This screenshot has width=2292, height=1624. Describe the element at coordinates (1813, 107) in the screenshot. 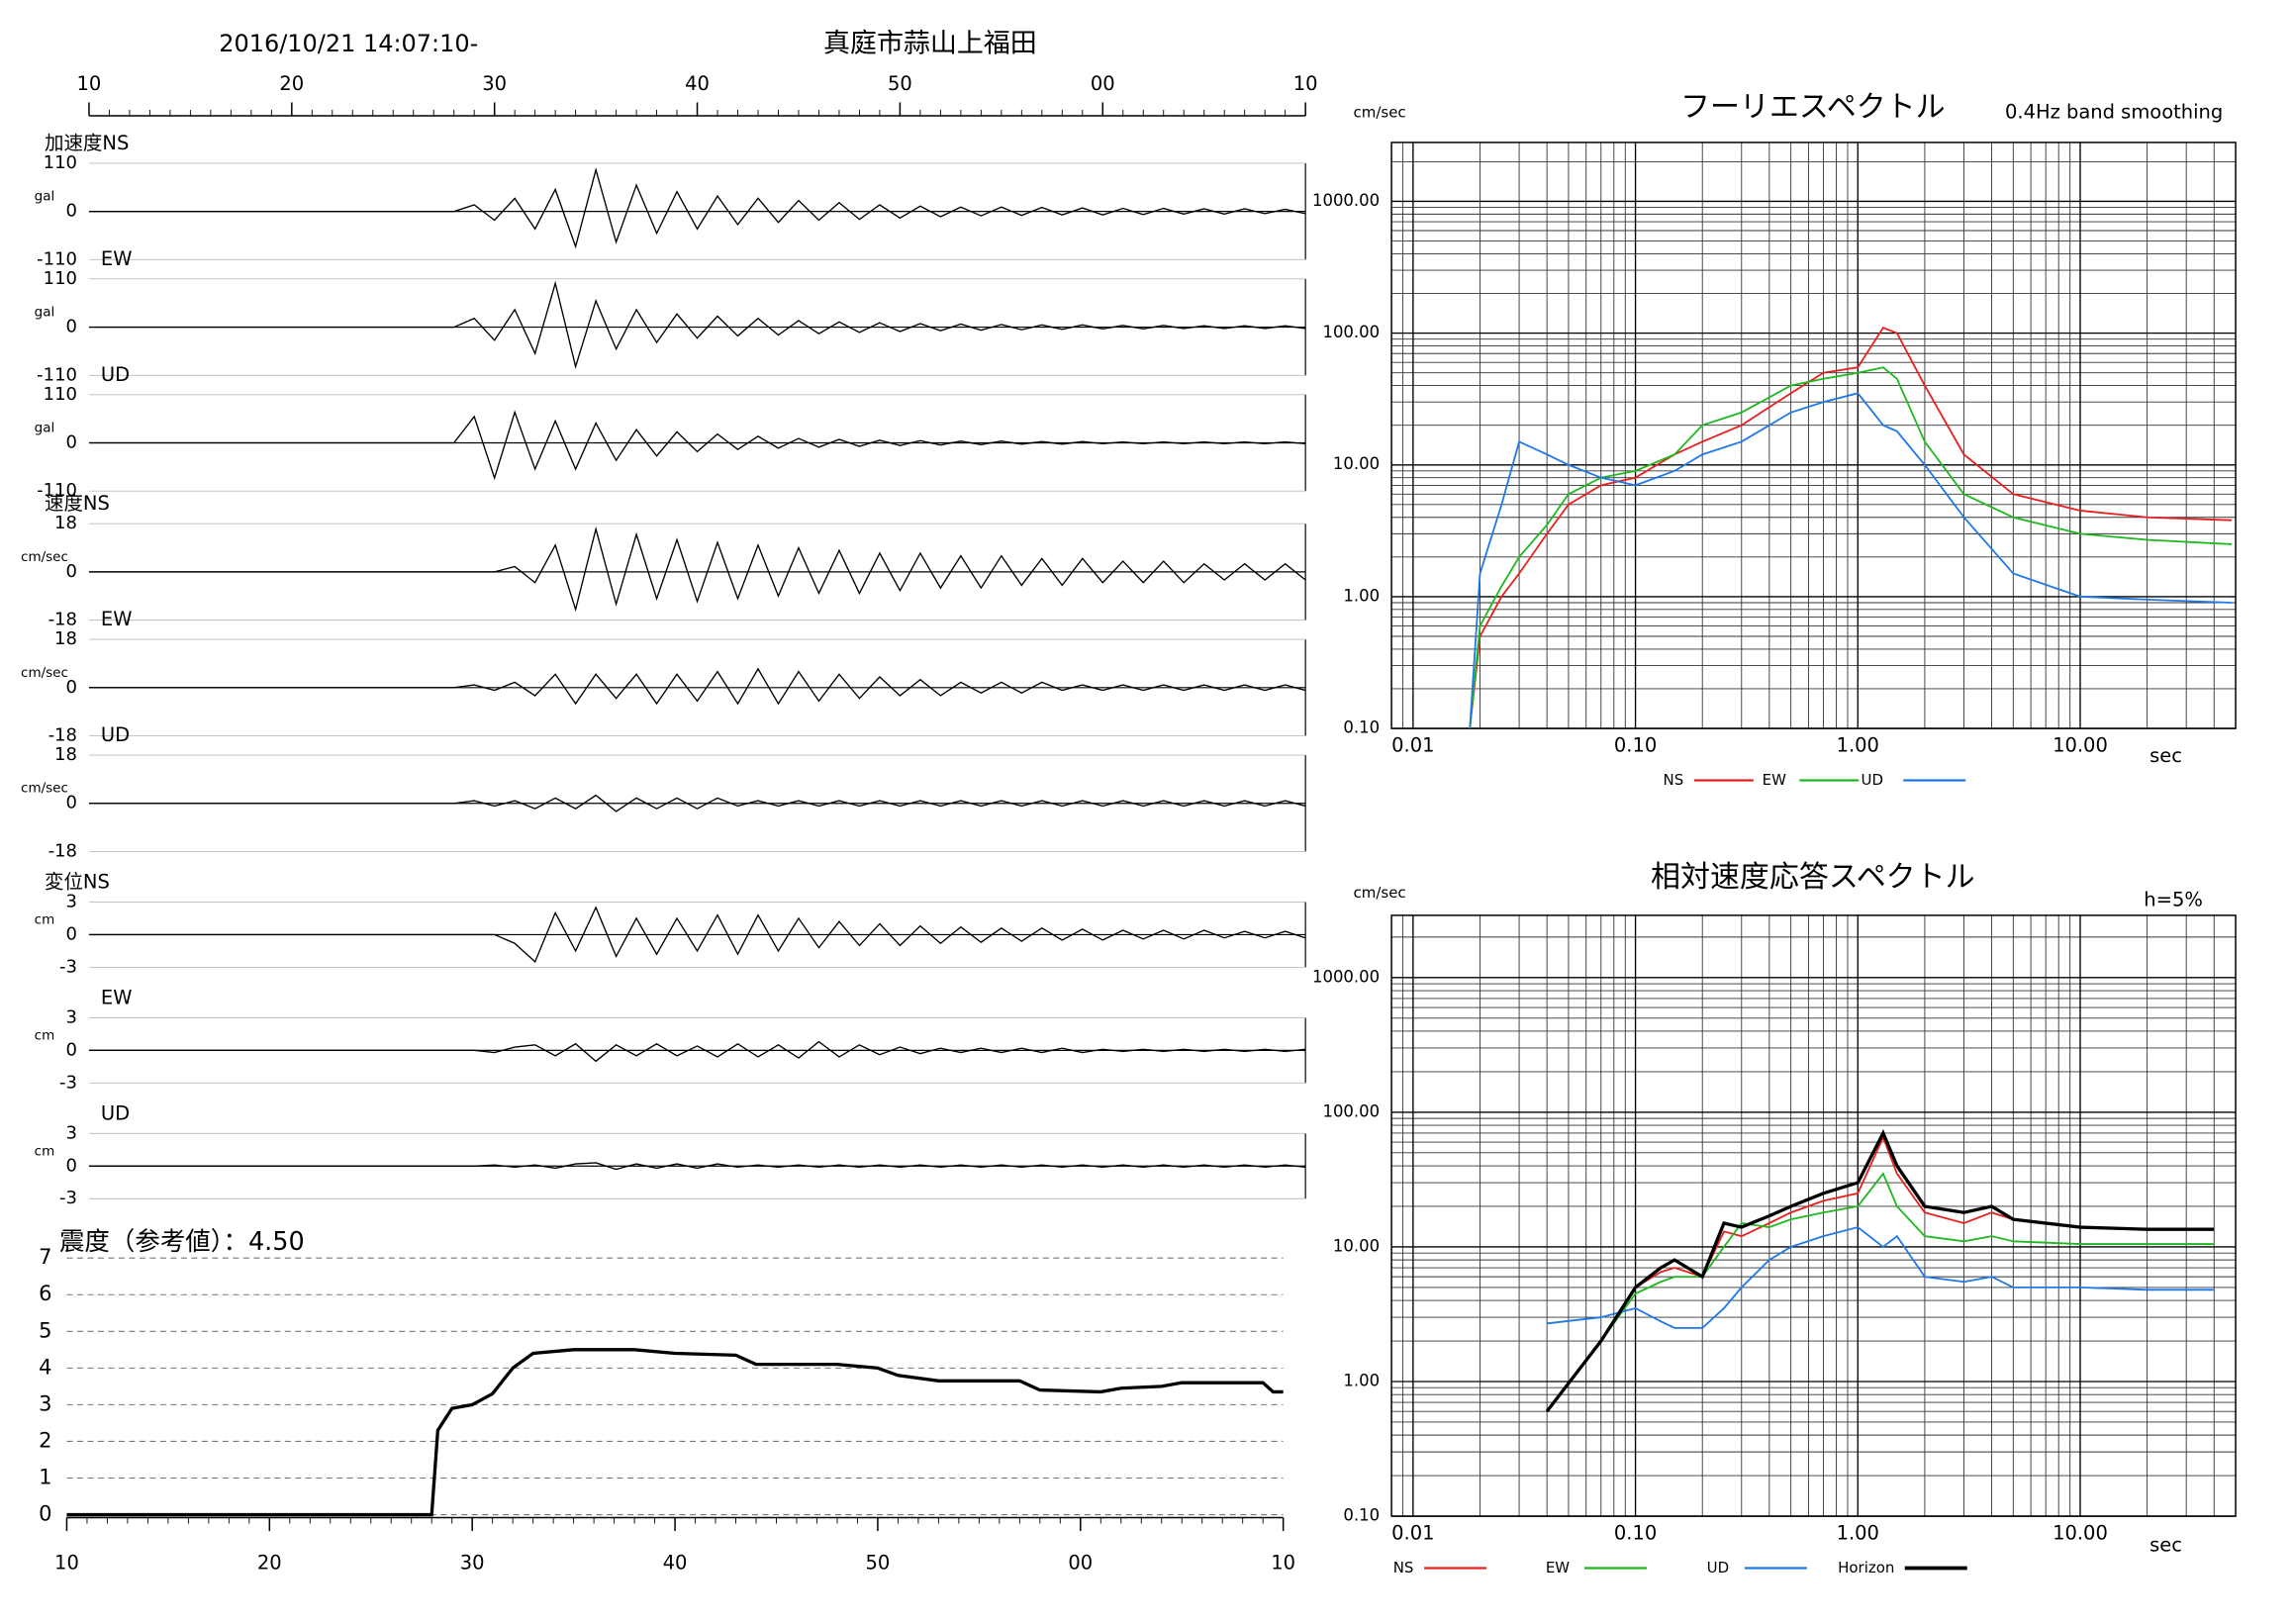

I see `chart-title: フーリエスペクトル` at that location.